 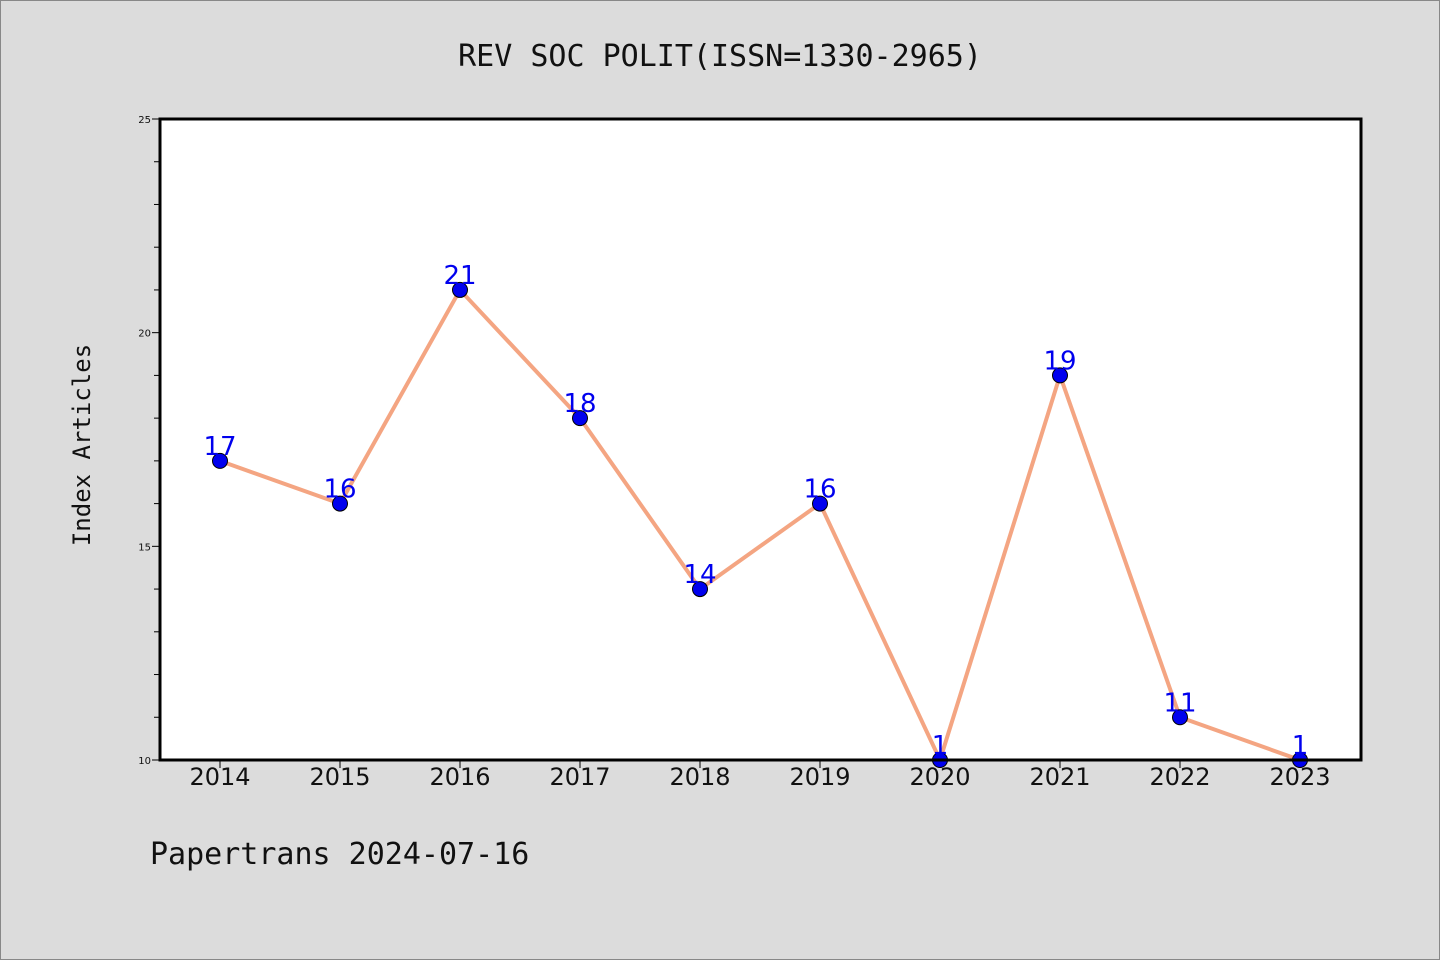 What do you see at coordinates (82, 445) in the screenshot?
I see `y-axis-label: Index Articles` at bounding box center [82, 445].